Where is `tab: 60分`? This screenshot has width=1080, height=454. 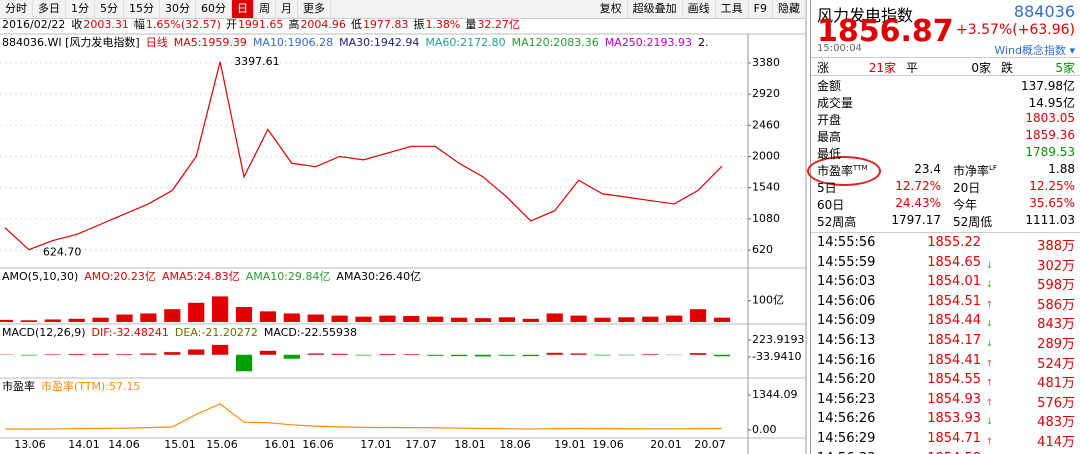 tab: 60分 is located at coordinates (214, 9).